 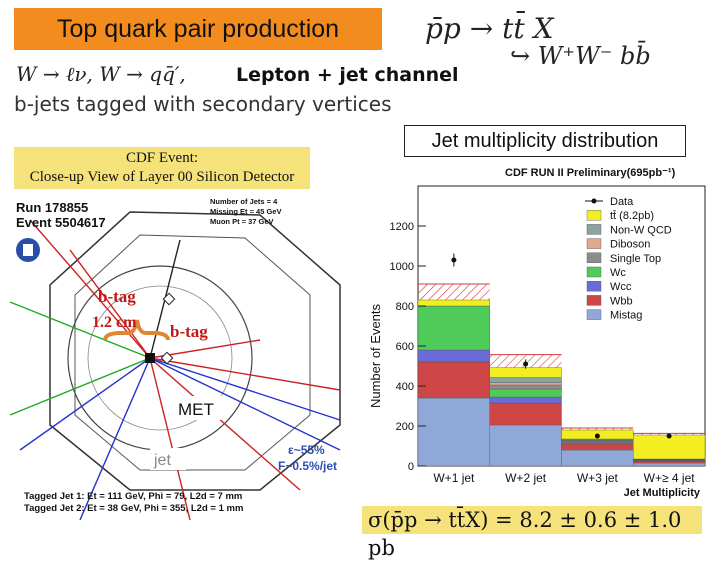 What do you see at coordinates (622, 202) in the screenshot?
I see `legend-label-data: Data` at bounding box center [622, 202].